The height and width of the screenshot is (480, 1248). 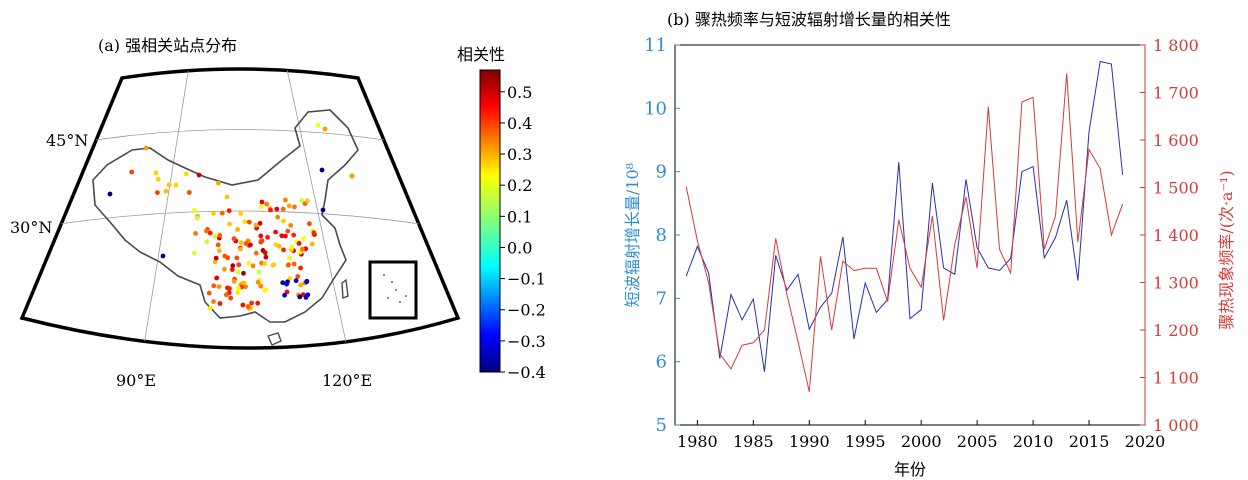 I want to click on x-tick-label: 1995, so click(x=865, y=441).